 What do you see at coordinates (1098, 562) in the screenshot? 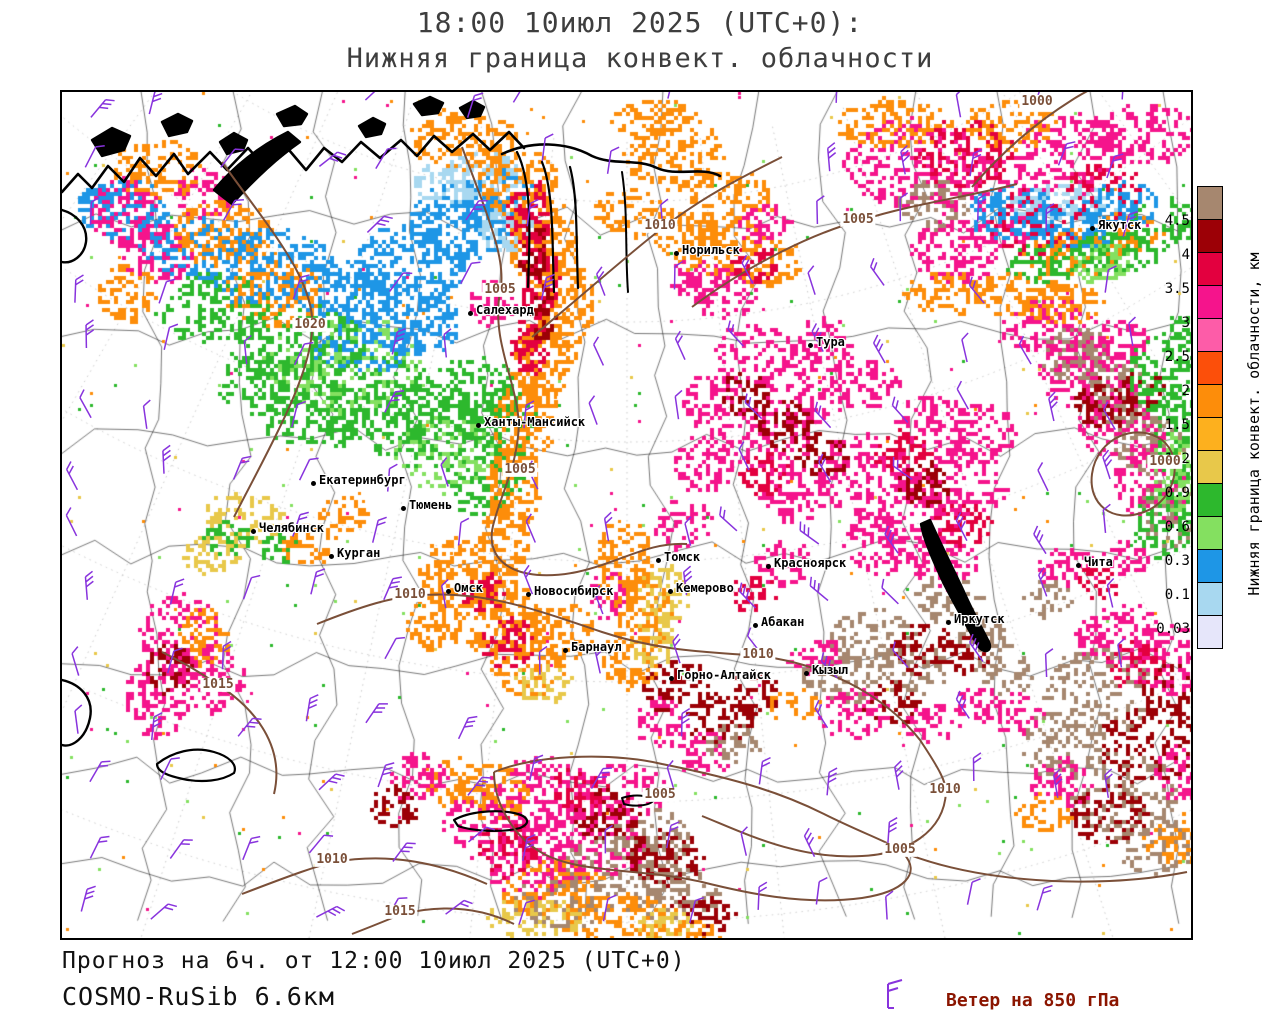
I see `city-label: Чита` at bounding box center [1098, 562].